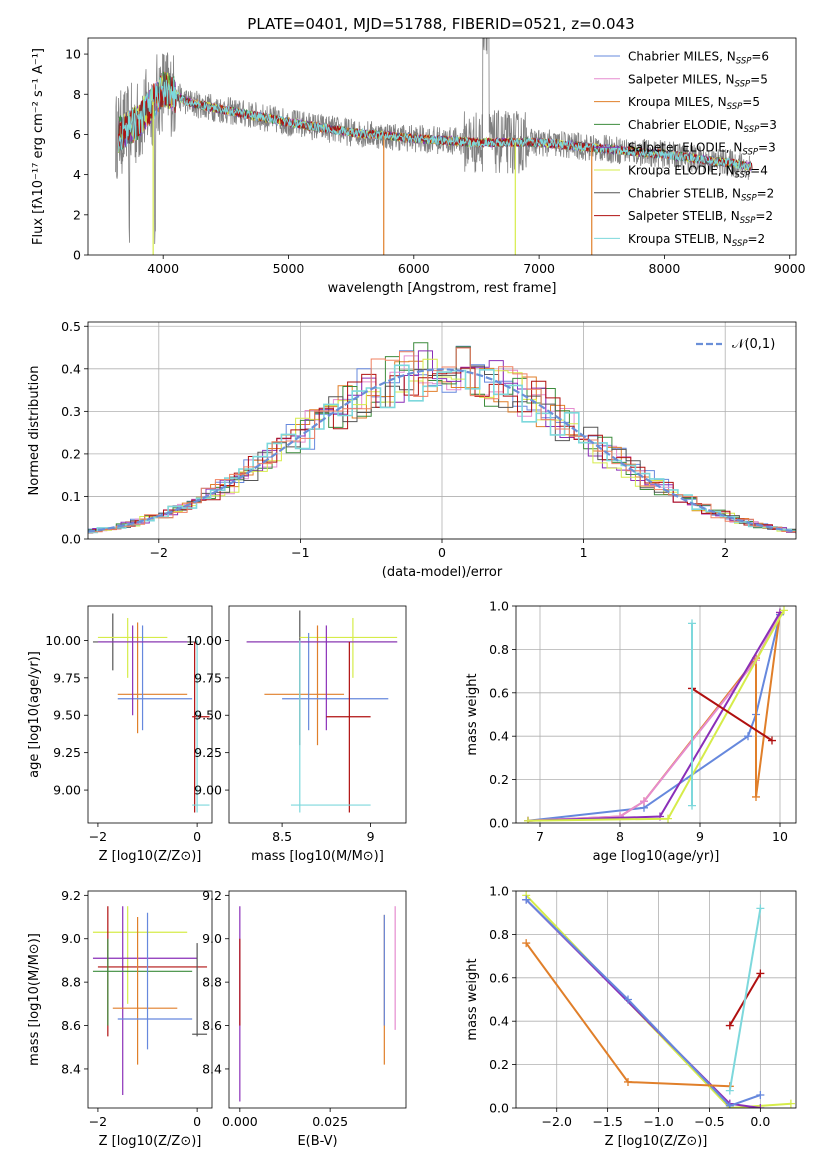 The width and height of the screenshot is (819, 1170). I want to click on y-tick-label: 8, so click(77, 94).